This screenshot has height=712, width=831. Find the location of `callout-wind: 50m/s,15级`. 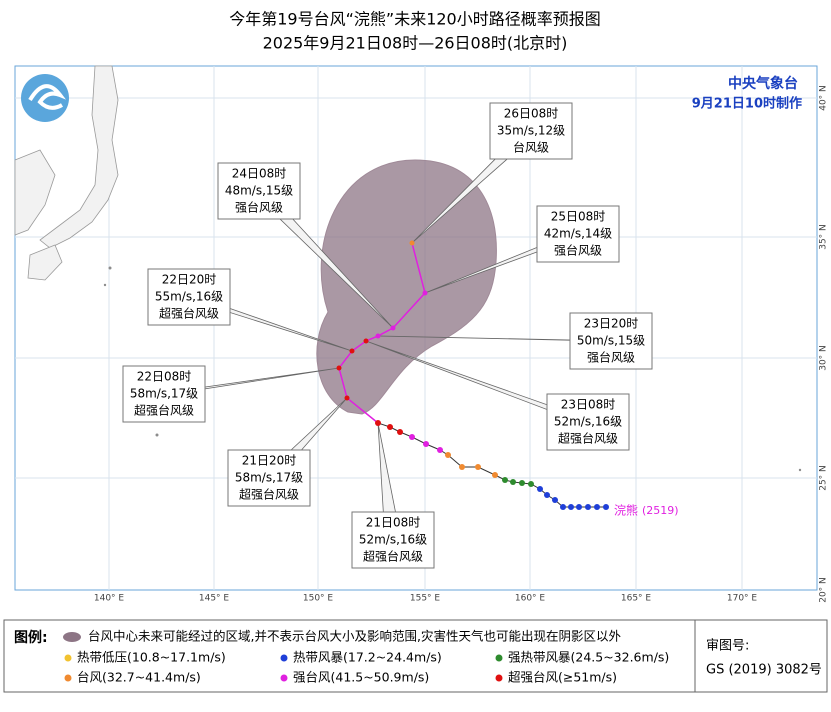

callout-wind: 50m/s,15级 is located at coordinates (611, 341).